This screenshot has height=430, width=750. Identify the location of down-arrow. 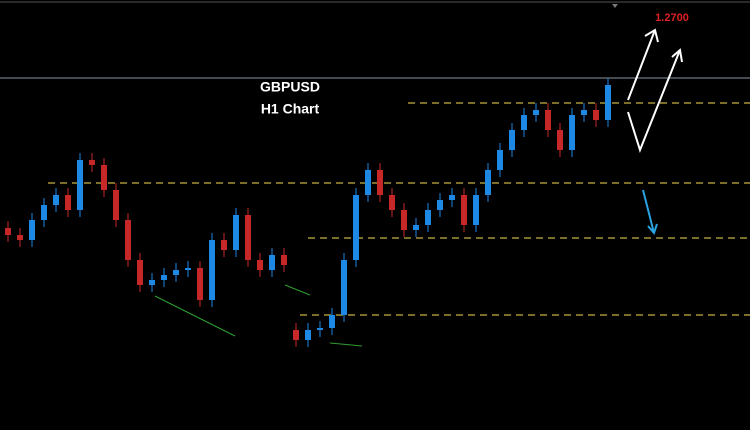
(650, 212).